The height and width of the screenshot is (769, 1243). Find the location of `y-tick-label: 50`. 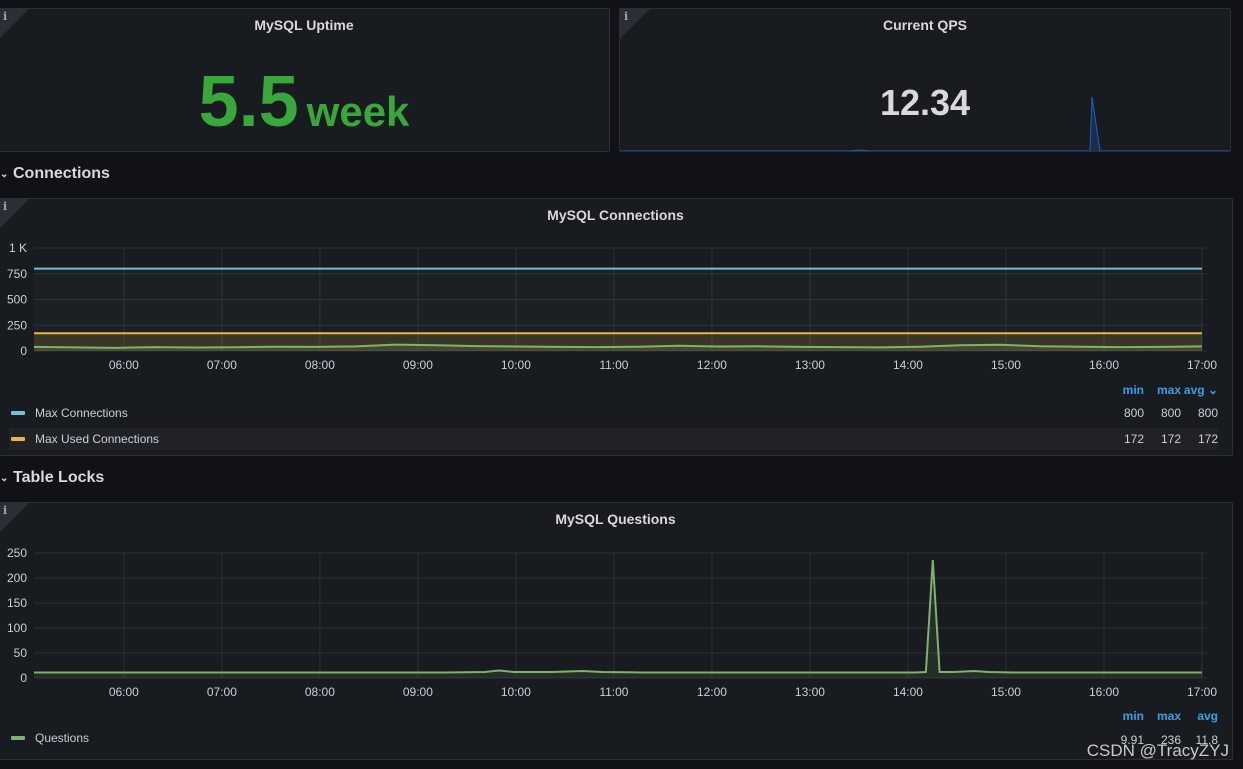

y-tick-label: 50 is located at coordinates (21, 653).